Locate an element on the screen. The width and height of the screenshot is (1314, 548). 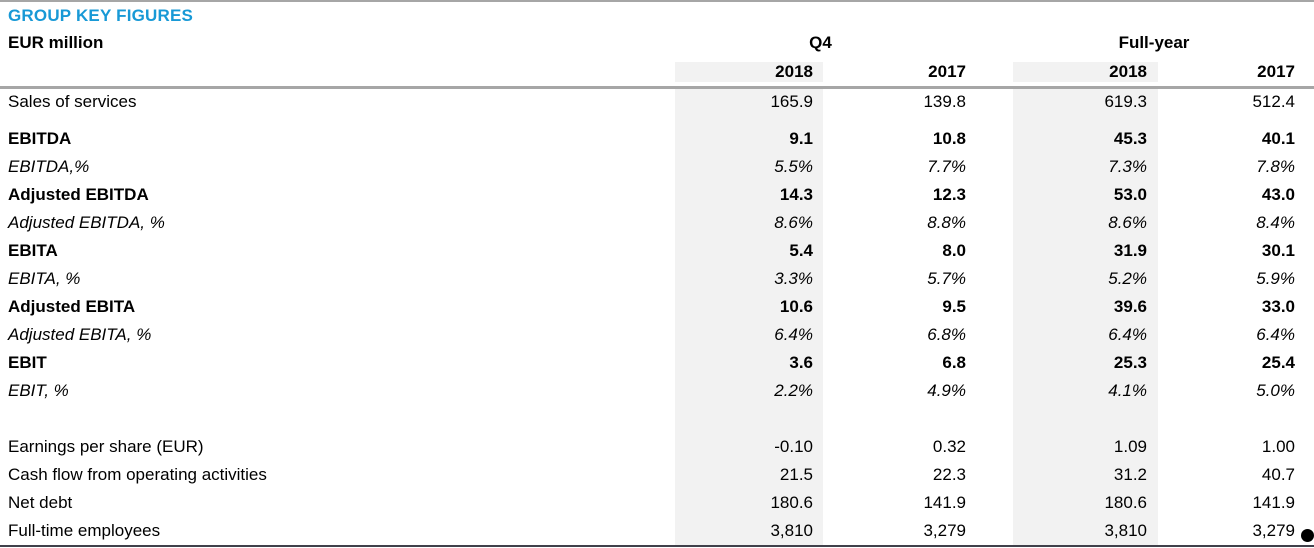
cell-value: 5.0% is located at coordinates (1275, 390).